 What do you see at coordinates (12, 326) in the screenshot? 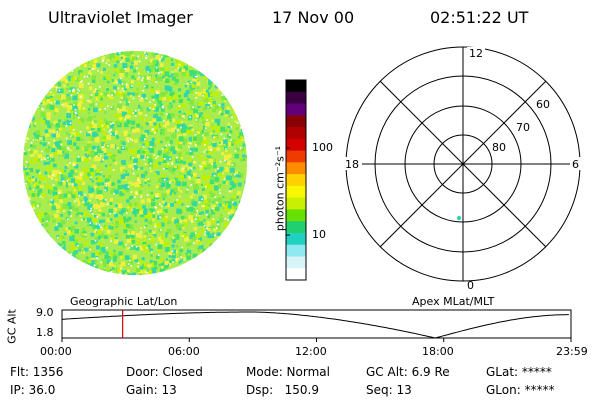
I see `orbit-axis-label-wrap: GC Alt` at bounding box center [12, 326].